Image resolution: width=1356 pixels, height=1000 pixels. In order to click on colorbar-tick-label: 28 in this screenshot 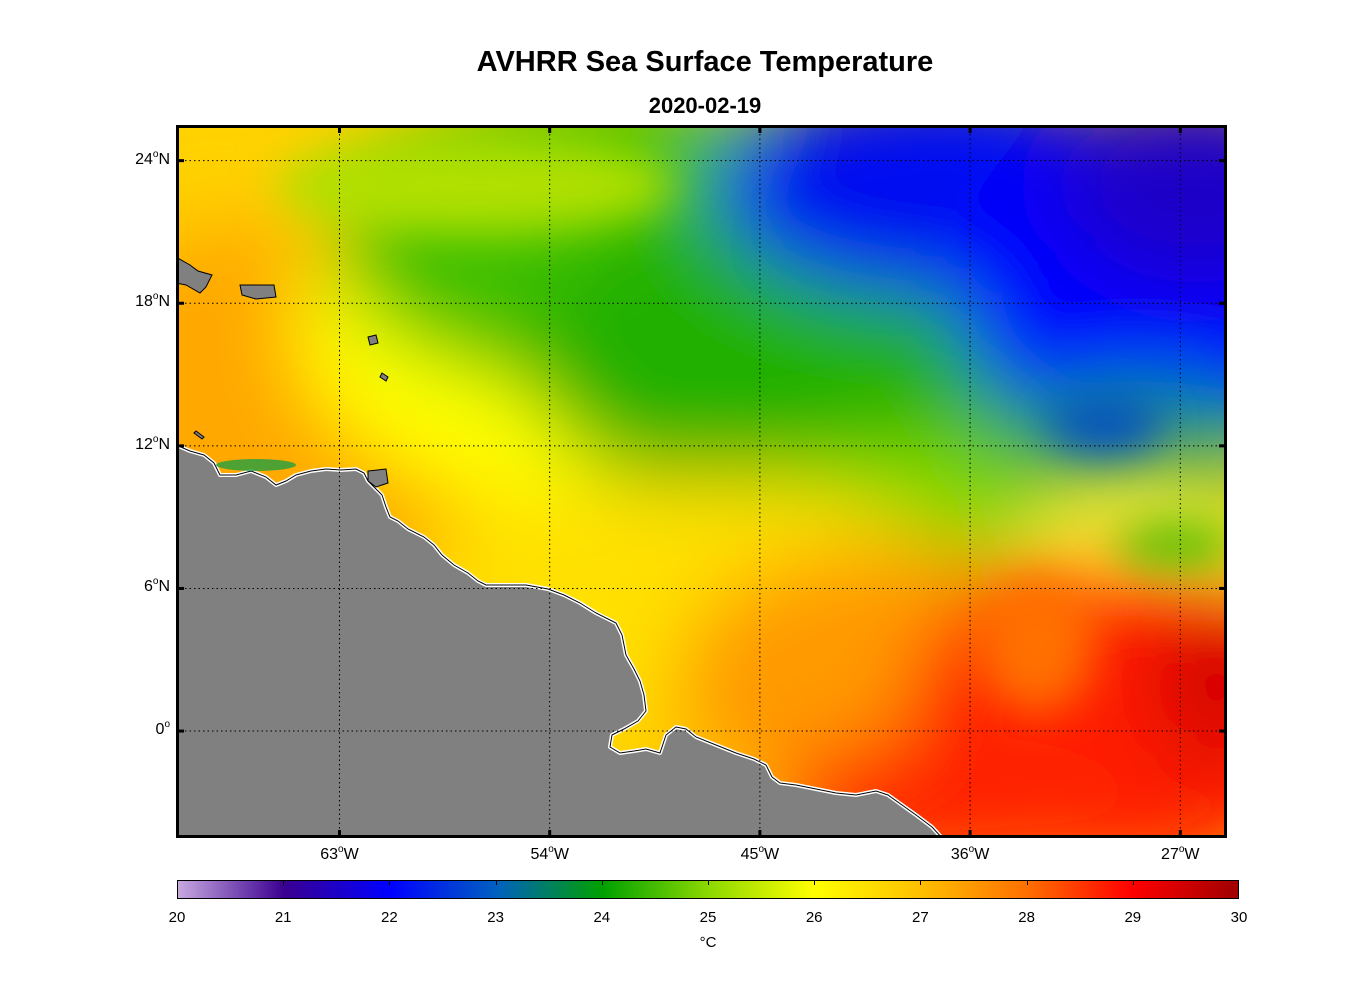, I will do `click(1026, 917)`.